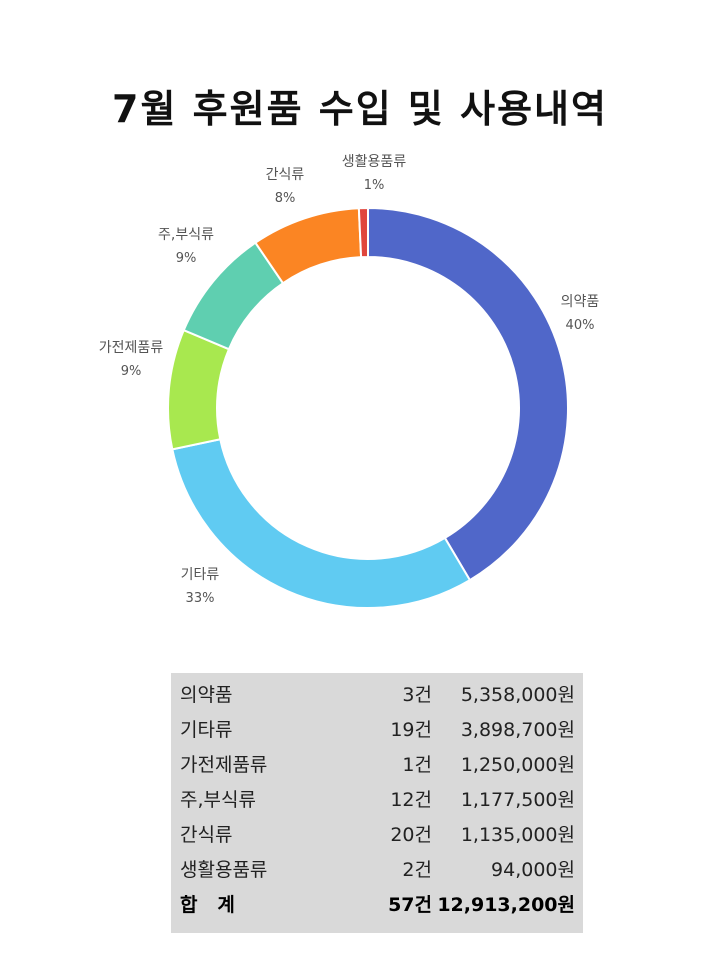  I want to click on slice-percent-label: 40%, so click(580, 325).